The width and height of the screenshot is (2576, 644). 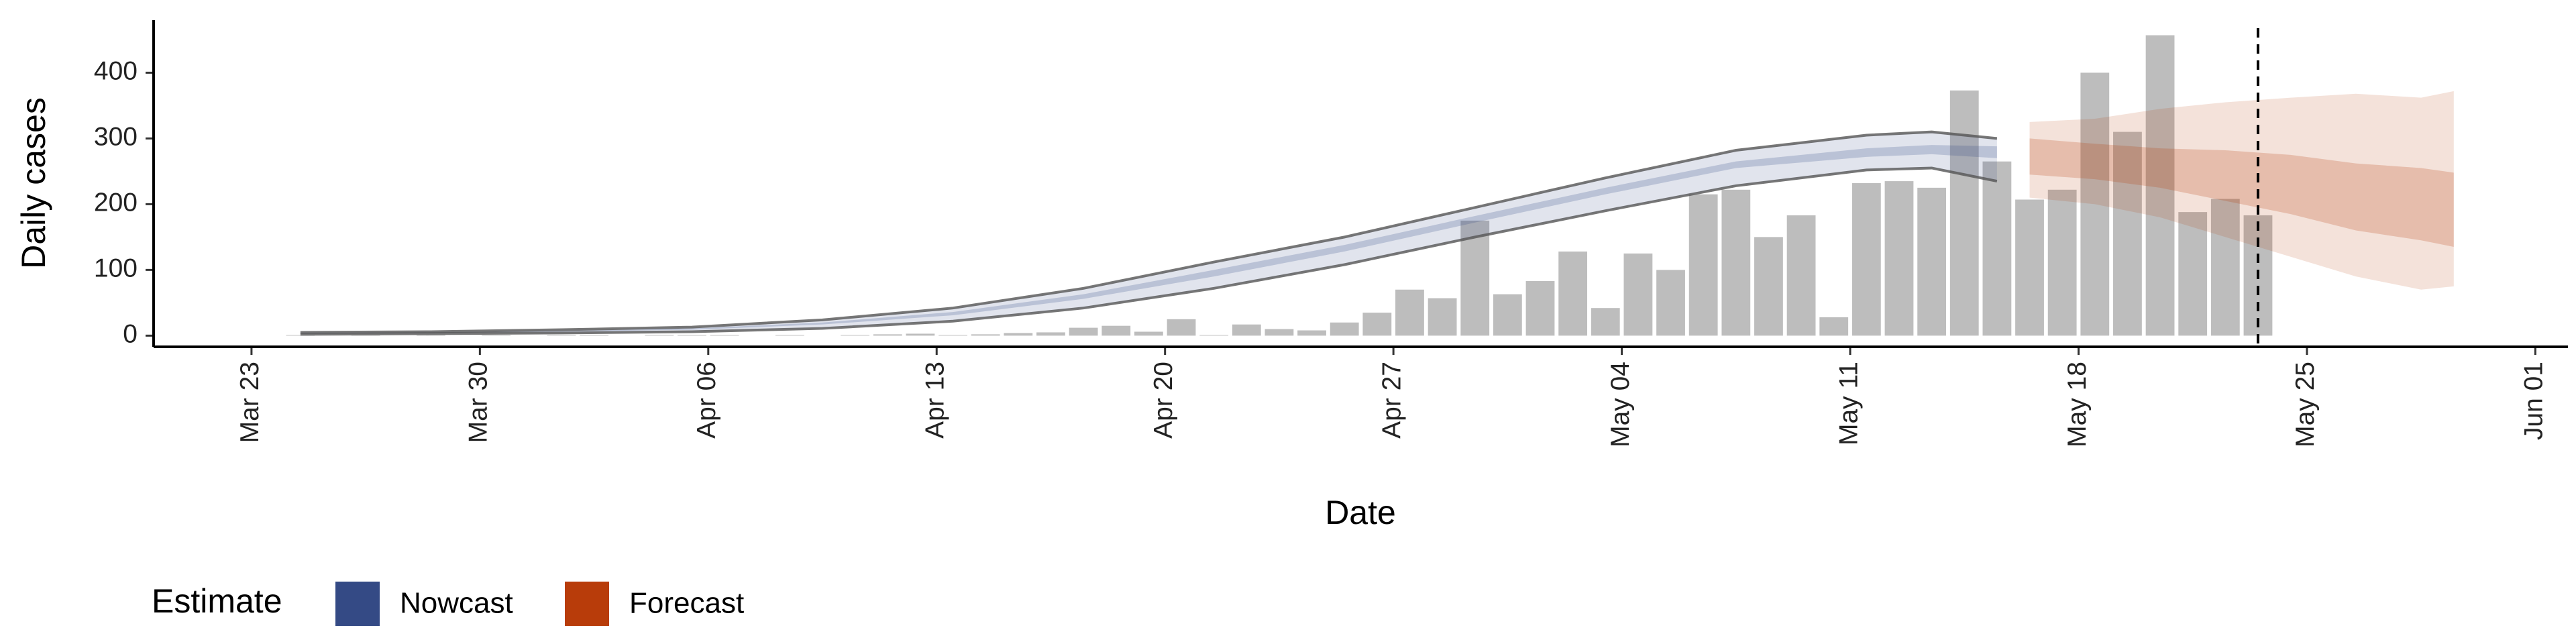 What do you see at coordinates (116, 71) in the screenshot?
I see `y-tick-label: 400` at bounding box center [116, 71].